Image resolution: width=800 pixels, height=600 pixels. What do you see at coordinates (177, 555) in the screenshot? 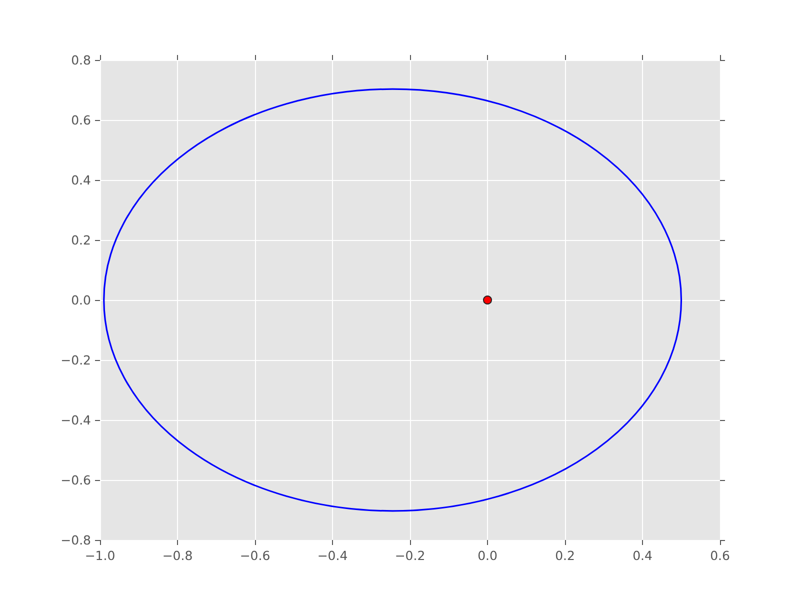
I see `x-tick-label: −0.8` at bounding box center [177, 555].